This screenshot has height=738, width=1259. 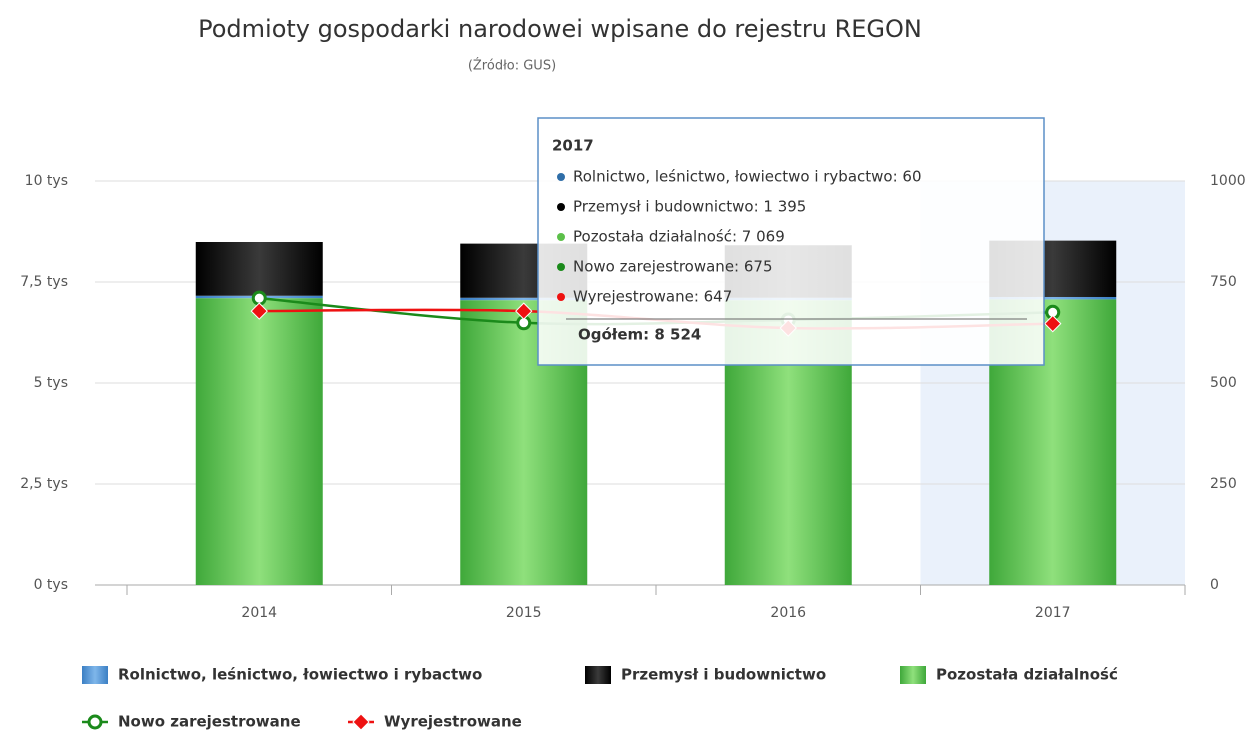 What do you see at coordinates (512, 66) in the screenshot?
I see `chart-subtitle: (Źródło: GUS)` at bounding box center [512, 66].